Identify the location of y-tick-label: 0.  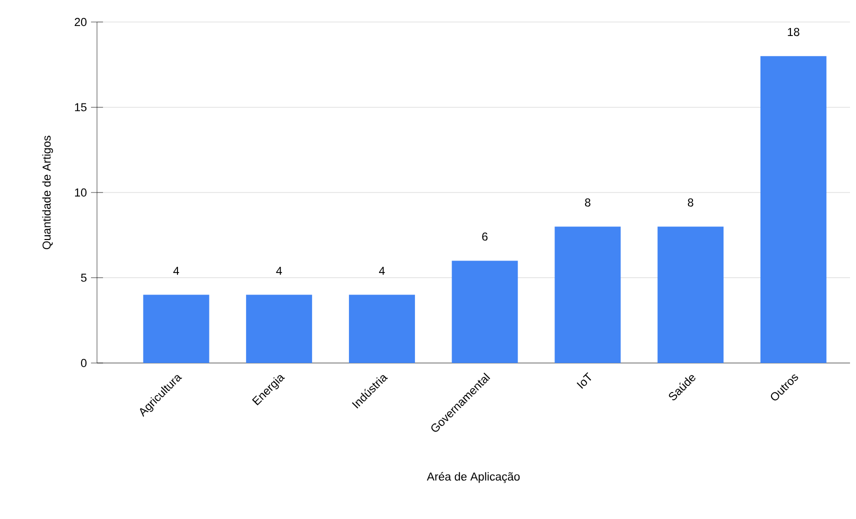
(84, 363).